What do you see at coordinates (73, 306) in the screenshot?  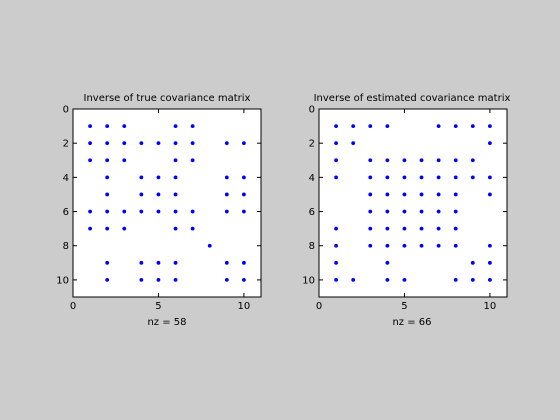 I see `x-tick-label: 0` at bounding box center [73, 306].